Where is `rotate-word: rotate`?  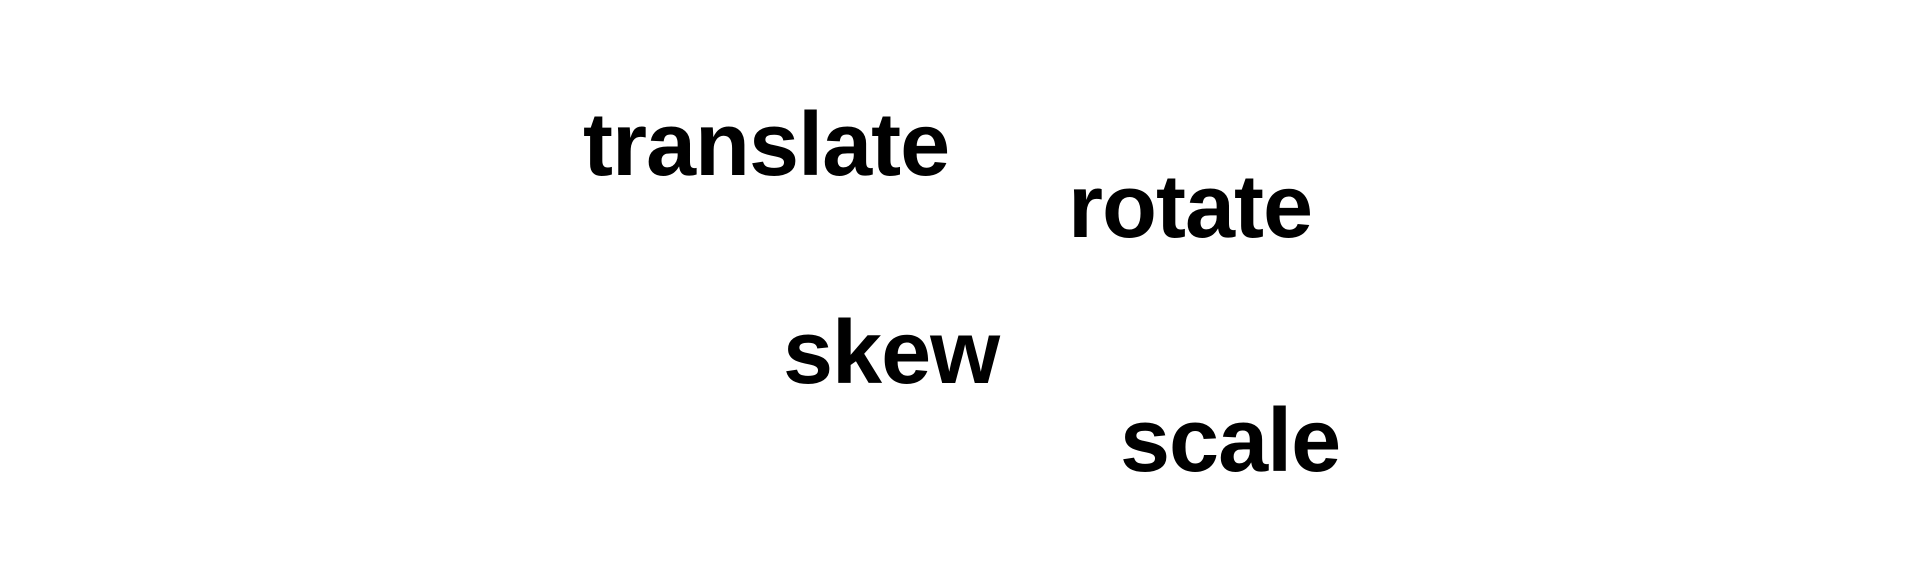 rotate-word: rotate is located at coordinates (1190, 207).